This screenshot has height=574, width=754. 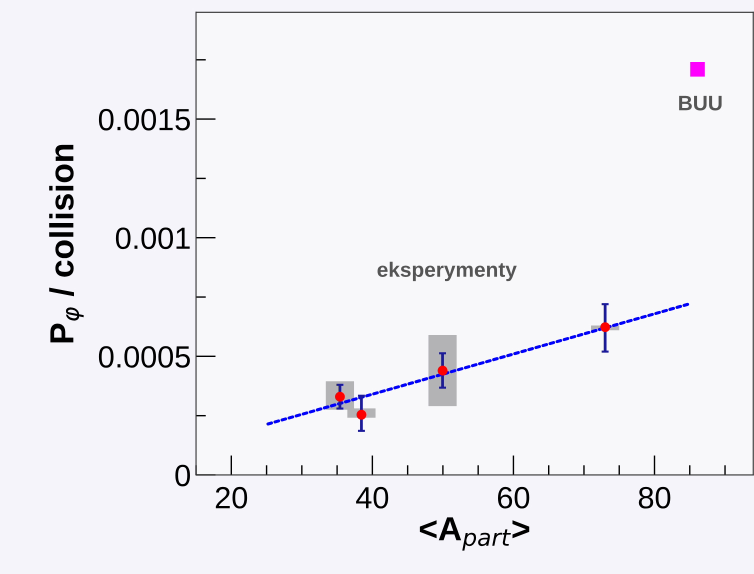 I want to click on y-tick-label: 0.001, so click(x=153, y=238).